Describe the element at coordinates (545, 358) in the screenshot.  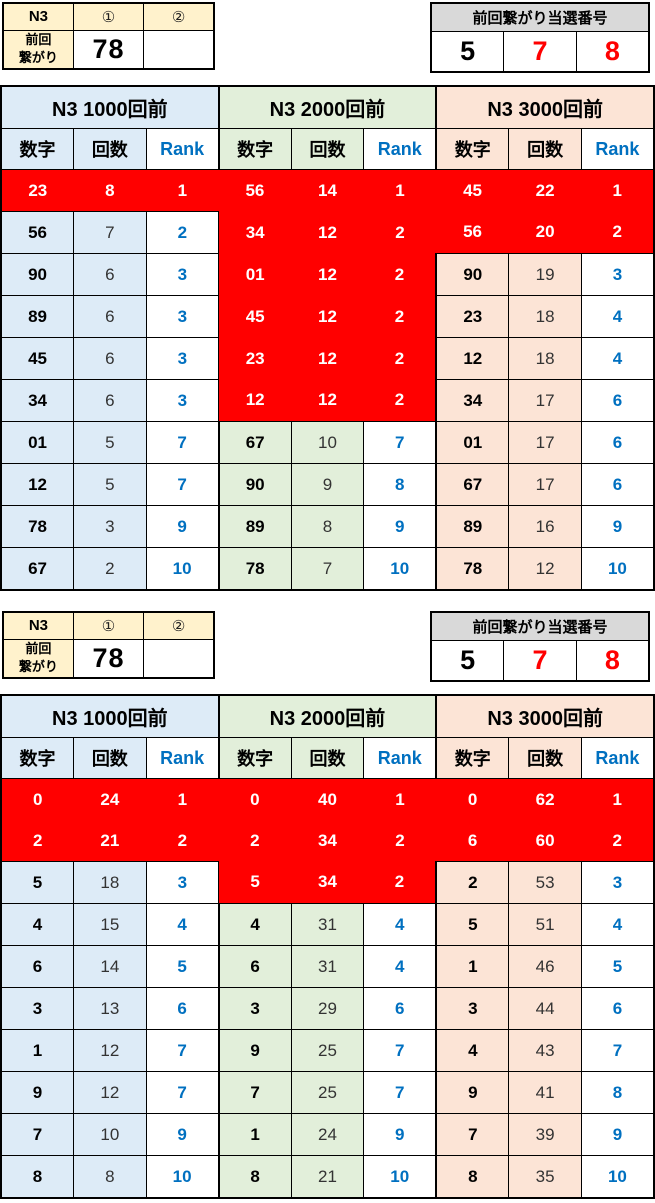
I see `count-cell: 18` at that location.